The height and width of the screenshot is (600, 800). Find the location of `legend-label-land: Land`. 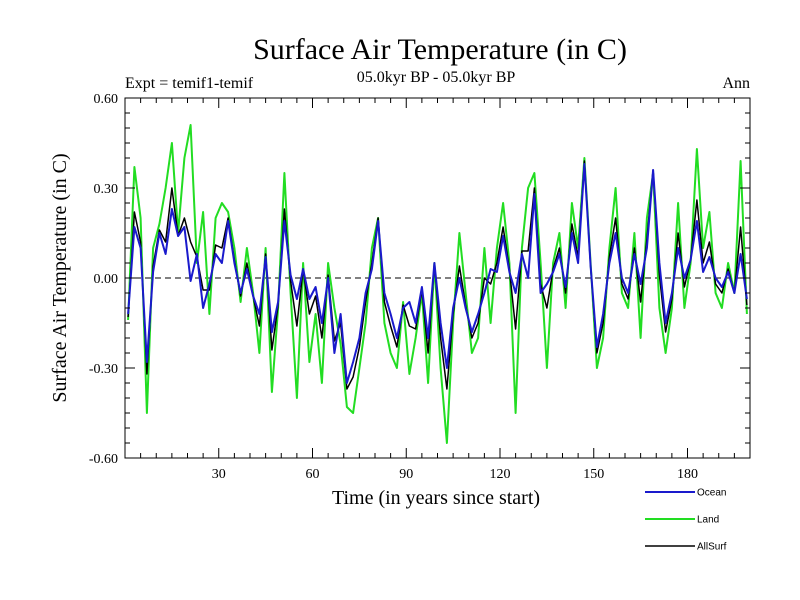

legend-label-land: Land is located at coordinates (708, 520).